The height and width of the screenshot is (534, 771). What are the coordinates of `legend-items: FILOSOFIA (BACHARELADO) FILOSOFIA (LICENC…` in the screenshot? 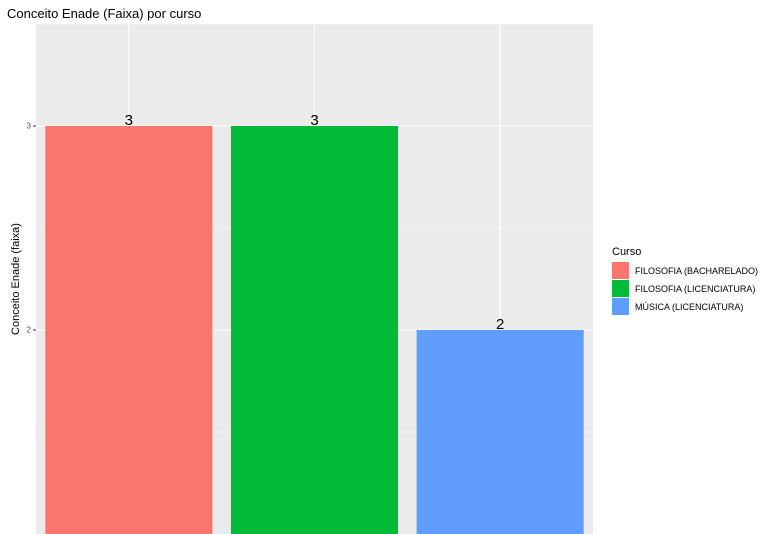 It's located at (685, 288).